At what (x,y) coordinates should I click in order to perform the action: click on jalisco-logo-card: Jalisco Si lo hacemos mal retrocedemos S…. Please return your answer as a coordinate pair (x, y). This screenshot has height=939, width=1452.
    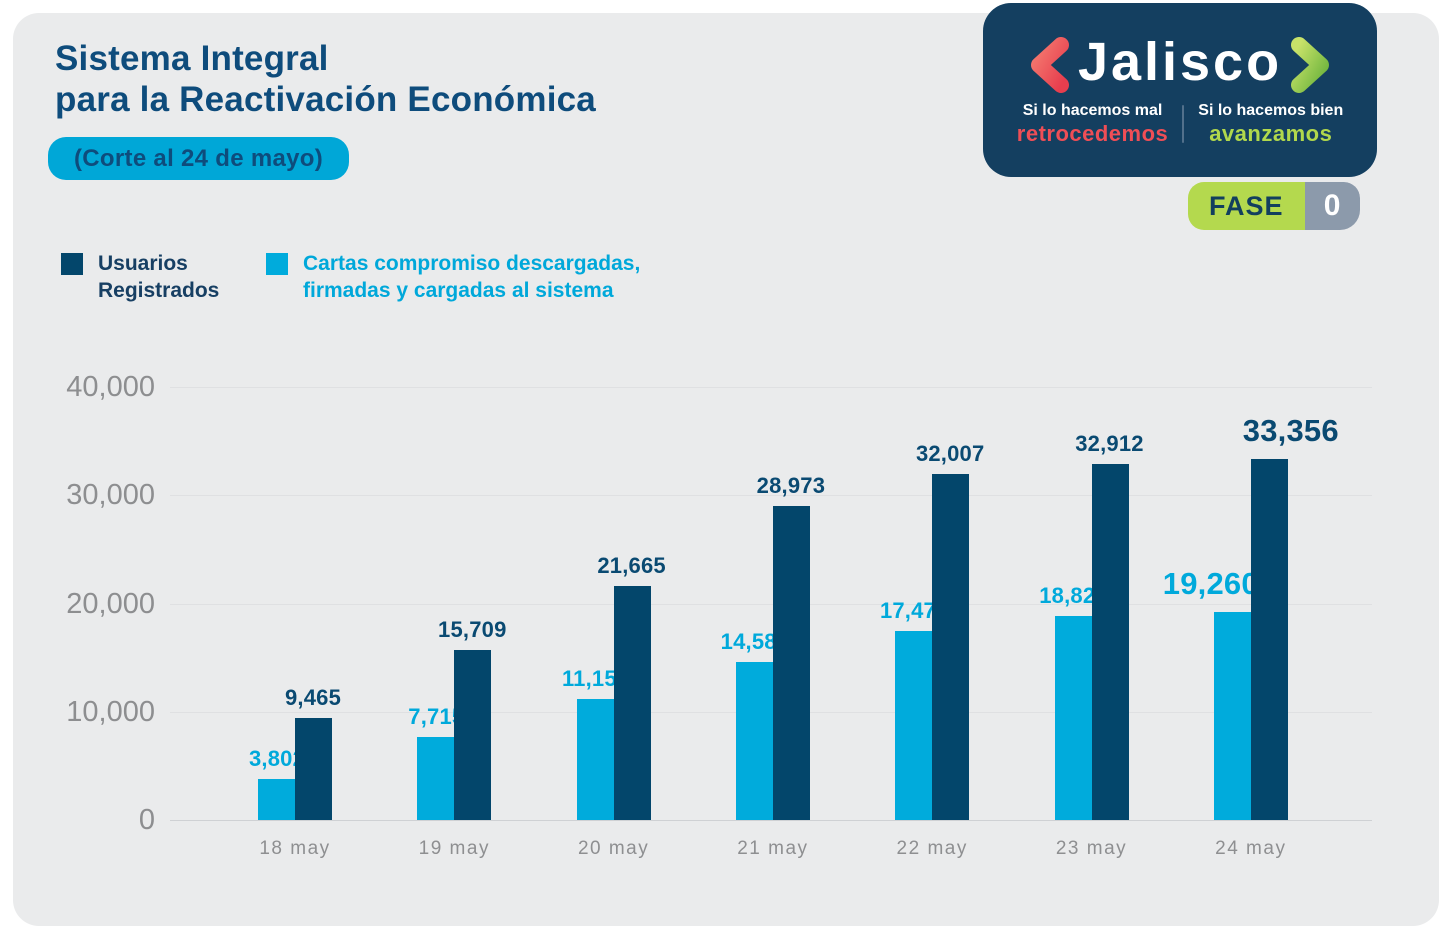
    Looking at the image, I should click on (1180, 90).